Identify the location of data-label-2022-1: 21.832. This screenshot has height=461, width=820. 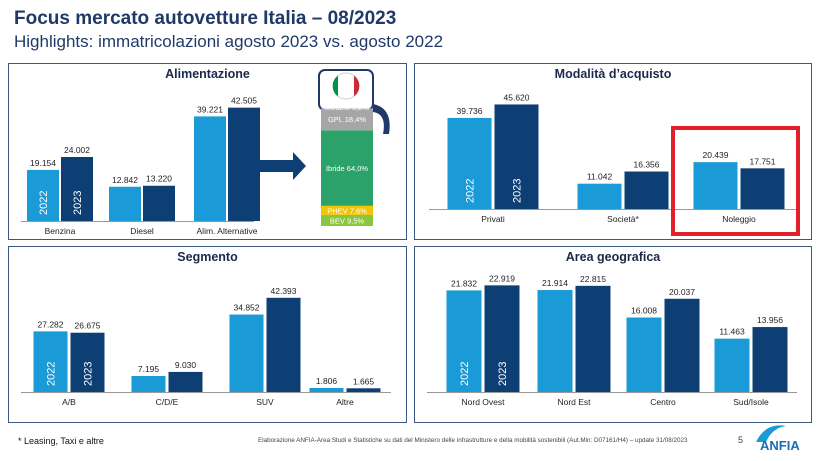
(464, 283).